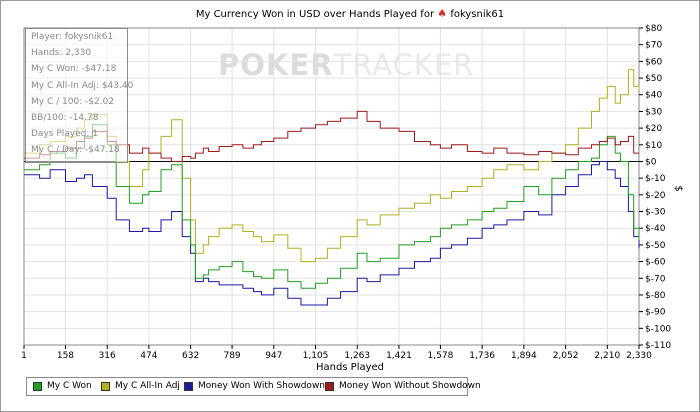 Image resolution: width=700 pixels, height=412 pixels. I want to click on y-tick-label: $70, so click(653, 46).